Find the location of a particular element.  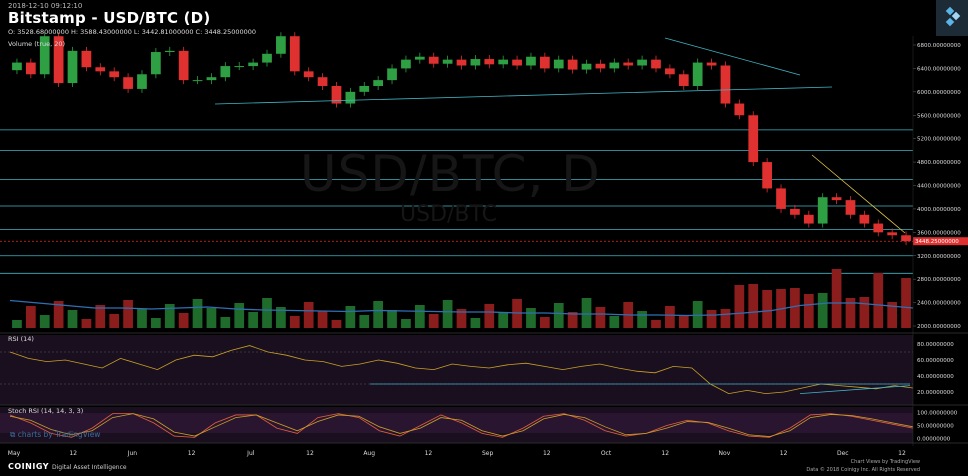

volume-indicator-label: Volume (true, 20) is located at coordinates (37, 44).